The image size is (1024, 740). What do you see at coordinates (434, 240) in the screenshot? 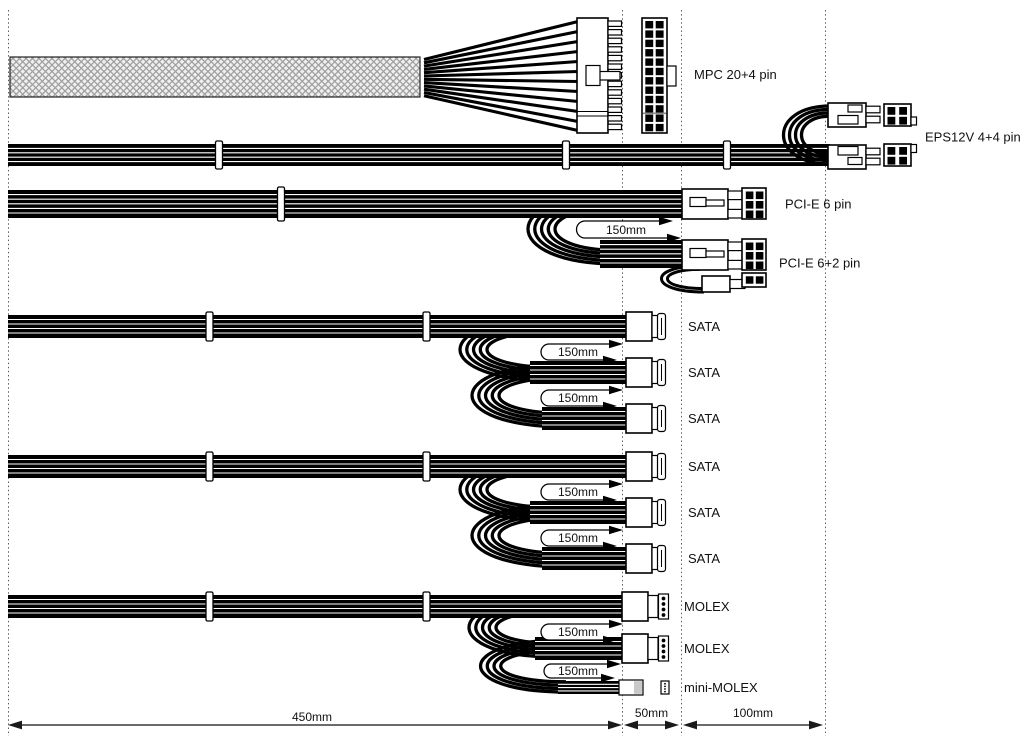
I see `pcie-cable: 150mm PCI-E 6 pin` at bounding box center [434, 240].